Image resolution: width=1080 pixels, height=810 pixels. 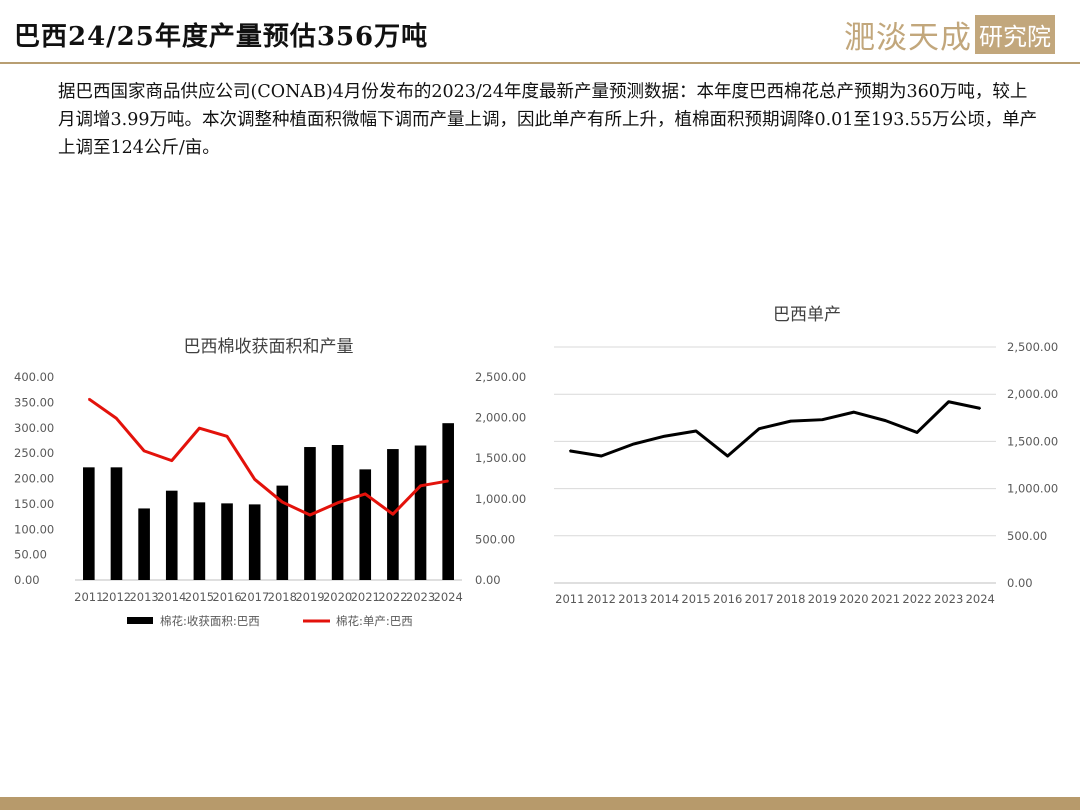 I want to click on right-axis-tick-label: 2,500.00, so click(x=500, y=377).